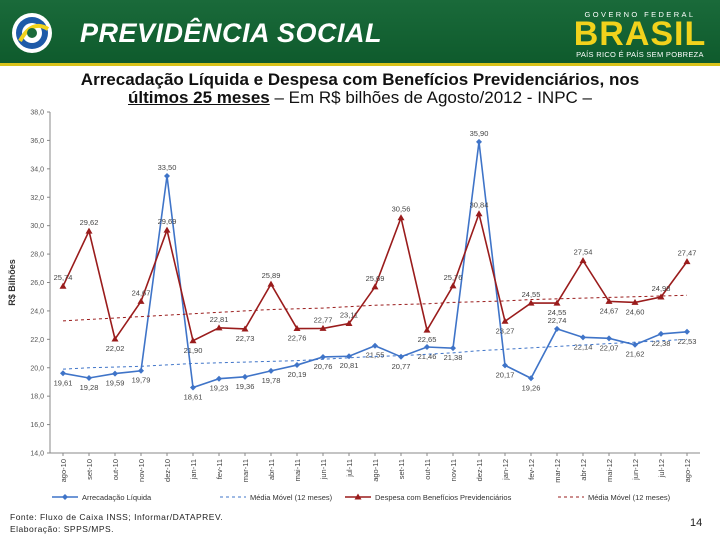  I want to click on data-label: 22,74, so click(557, 320).